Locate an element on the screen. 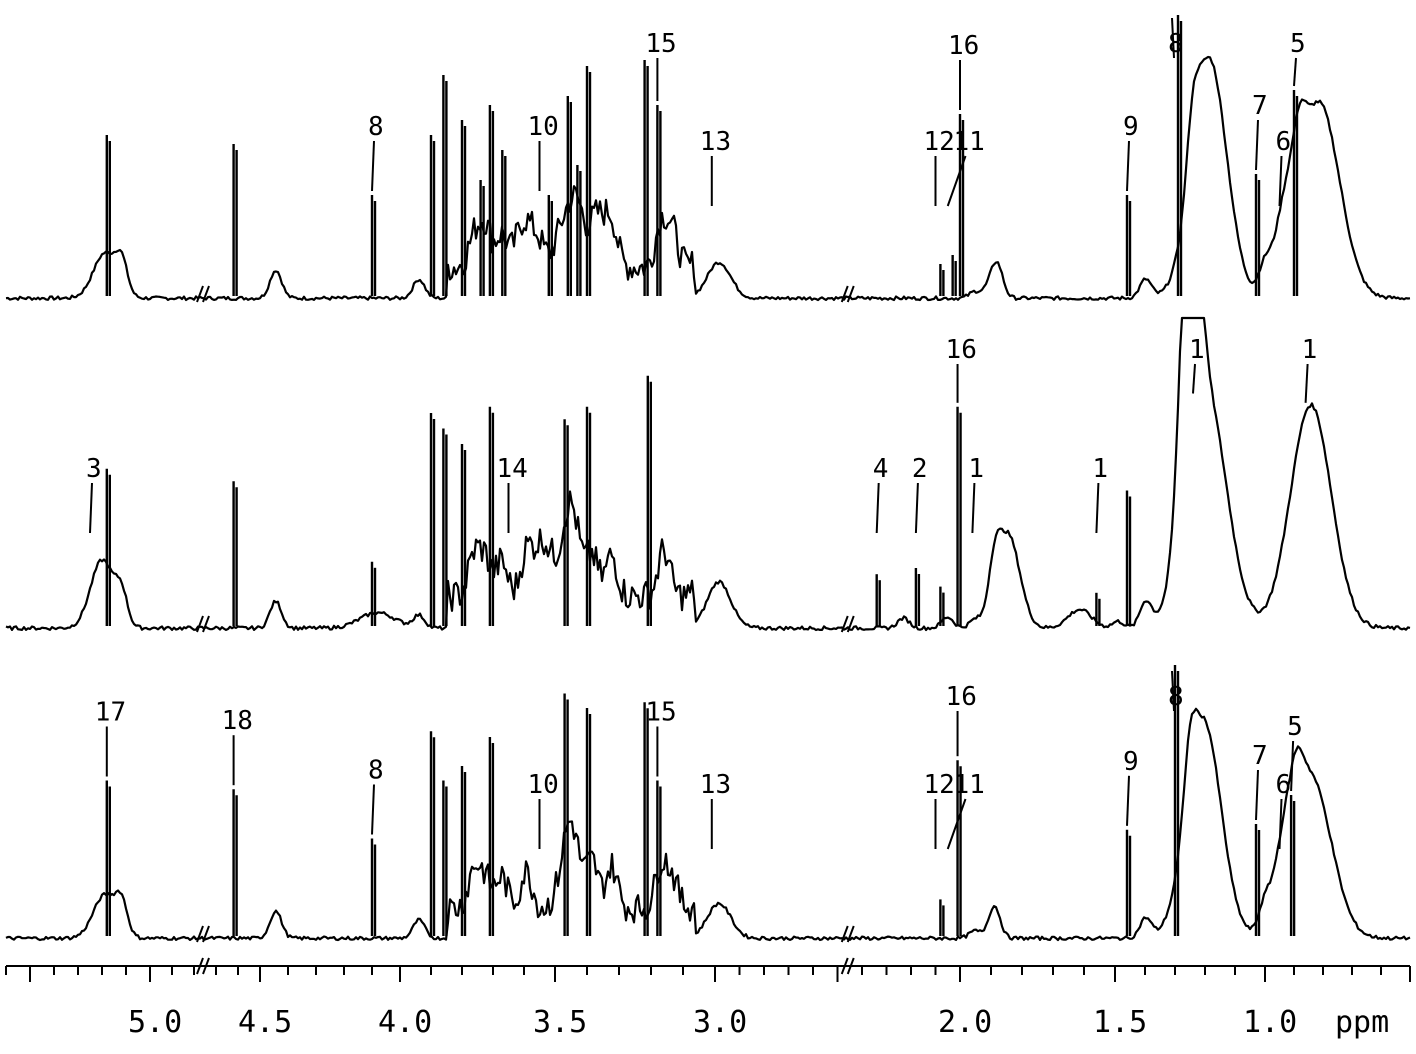 This screenshot has width=1416, height=1054. x-tick-label: 1.0 is located at coordinates (1270, 1022).